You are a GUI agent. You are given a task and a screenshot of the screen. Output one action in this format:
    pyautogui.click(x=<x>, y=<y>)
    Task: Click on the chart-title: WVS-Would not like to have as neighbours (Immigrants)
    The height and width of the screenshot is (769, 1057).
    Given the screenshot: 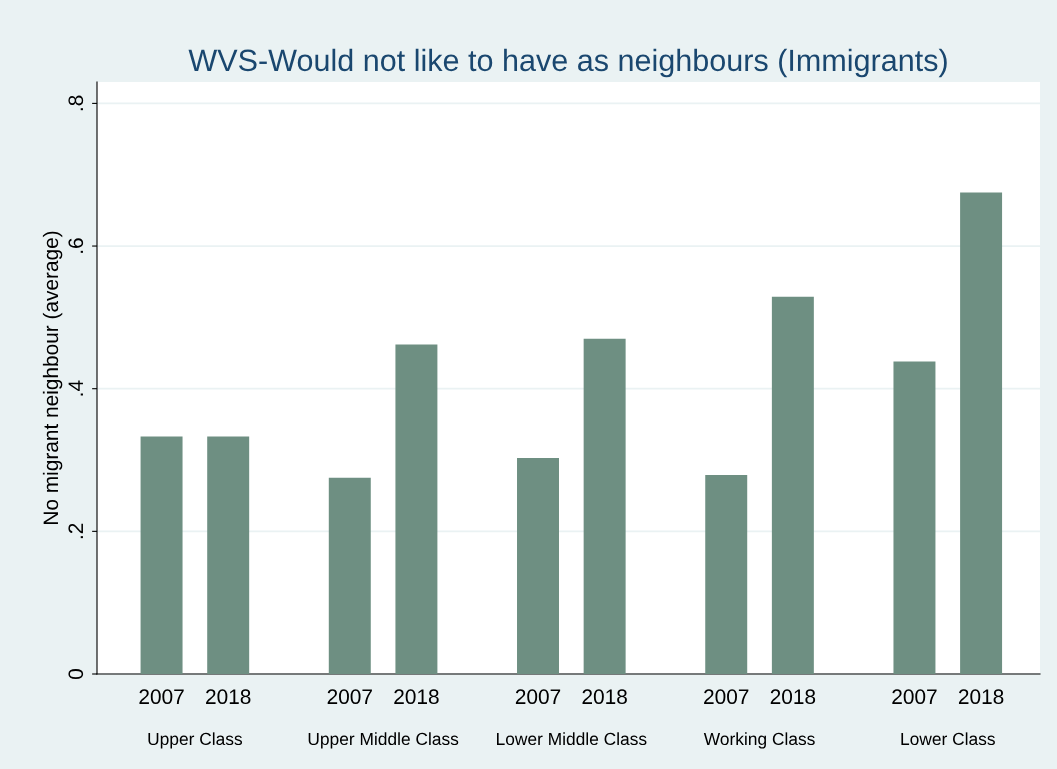 What is the action you would take?
    pyautogui.click(x=567, y=63)
    